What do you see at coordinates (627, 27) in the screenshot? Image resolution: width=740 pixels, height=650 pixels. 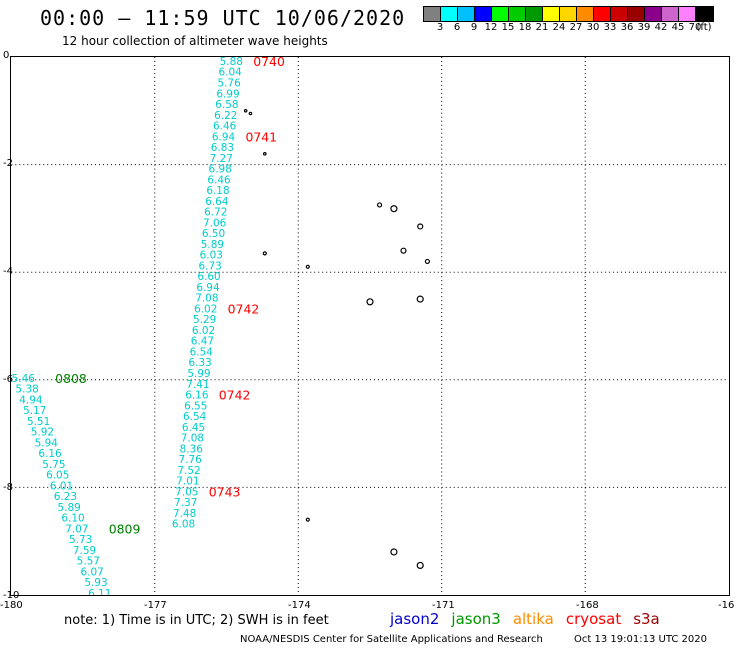 I see `colorbar-label: 36` at bounding box center [627, 27].